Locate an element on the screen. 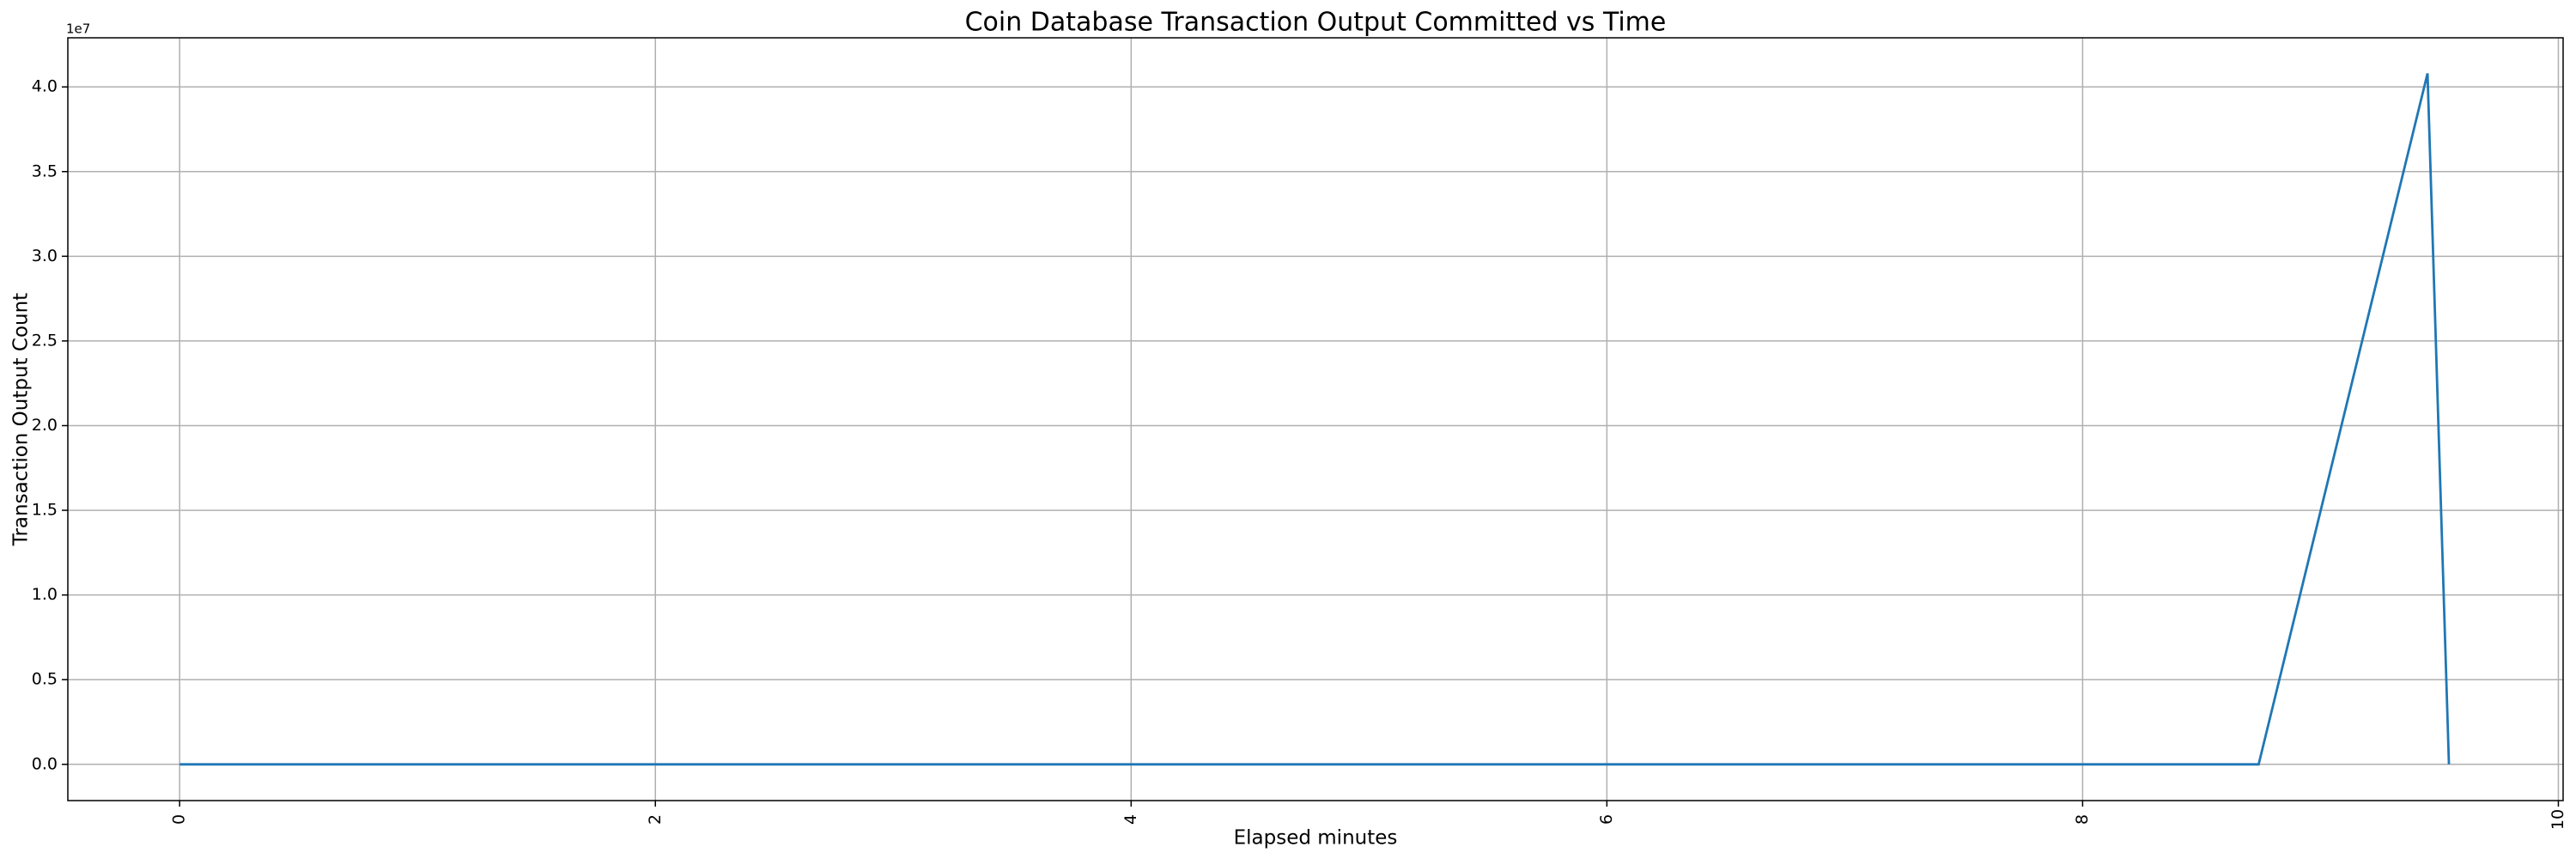 This screenshot has width=2576, height=859. y-offset-label: 1e7 is located at coordinates (78, 29).